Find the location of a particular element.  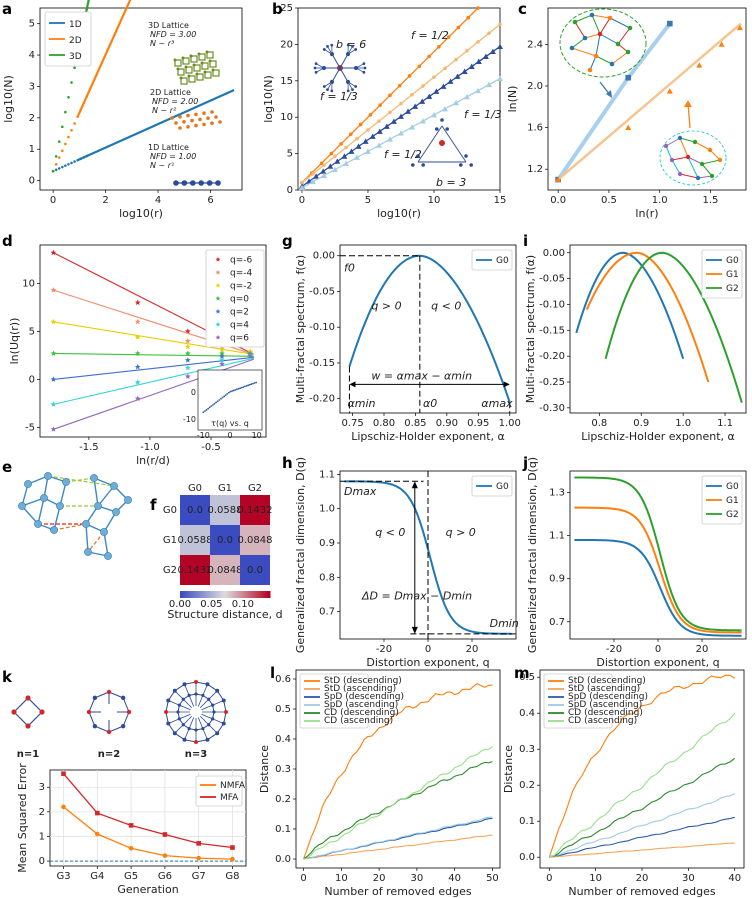

inset-x-tick: -10 is located at coordinates (203, 435).